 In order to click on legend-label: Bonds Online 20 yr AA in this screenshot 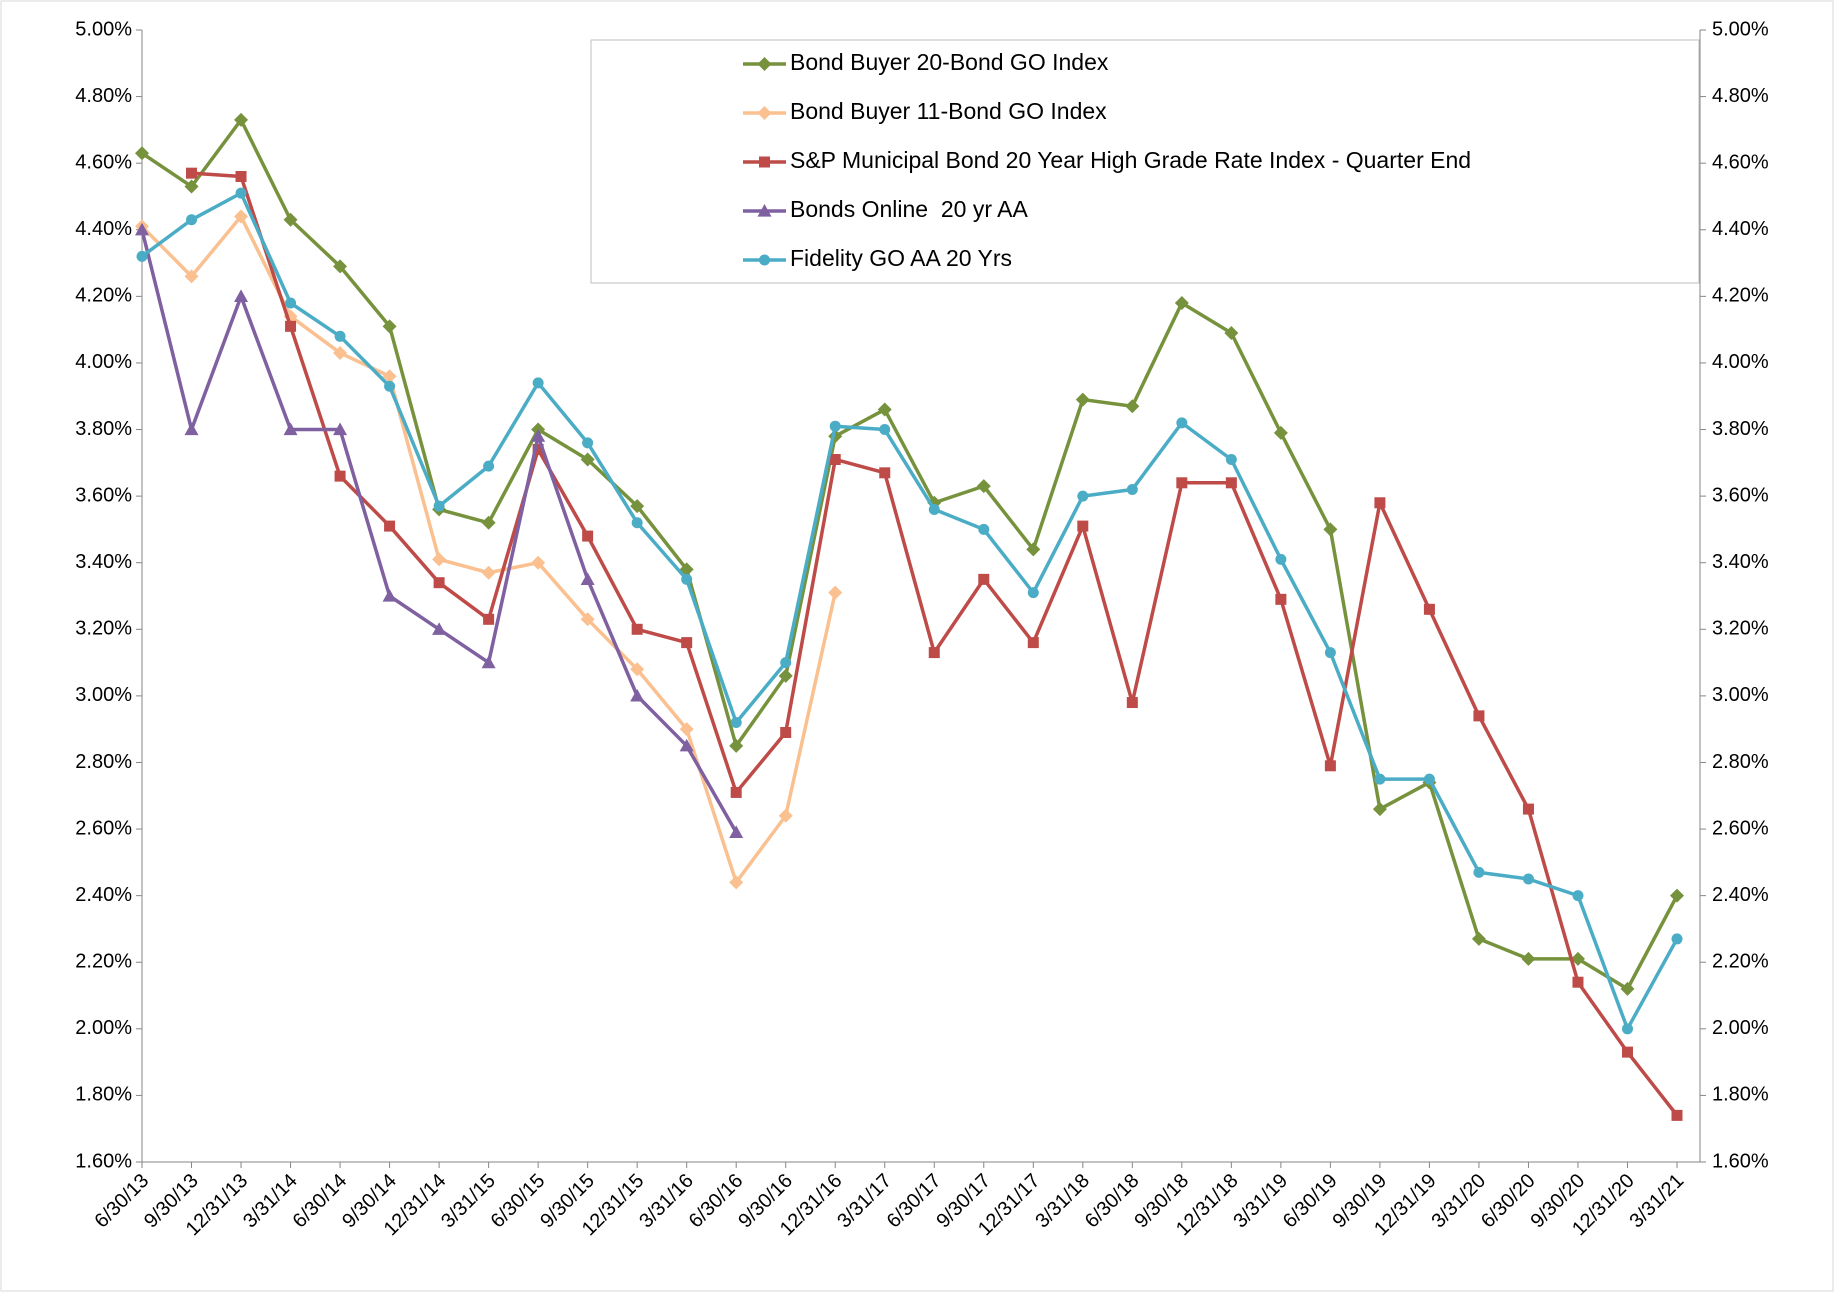, I will do `click(909, 209)`.